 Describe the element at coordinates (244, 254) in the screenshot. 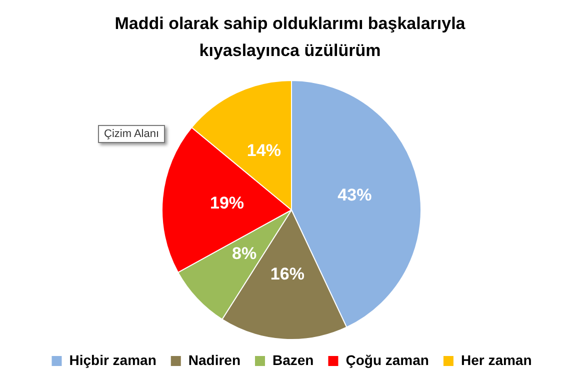

I see `data-label: 8%` at that location.